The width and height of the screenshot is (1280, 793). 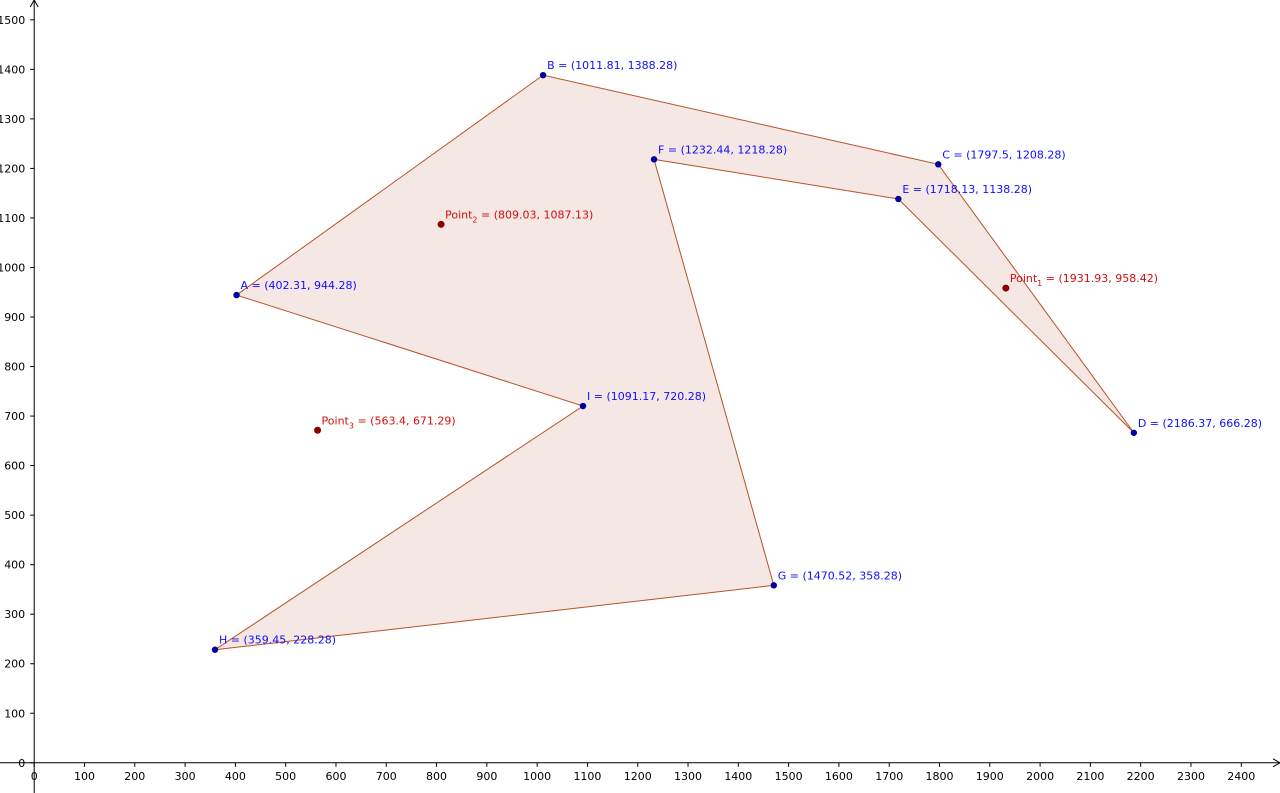 I want to click on vertex-label: A = (402.31, 944.28), so click(x=299, y=285).